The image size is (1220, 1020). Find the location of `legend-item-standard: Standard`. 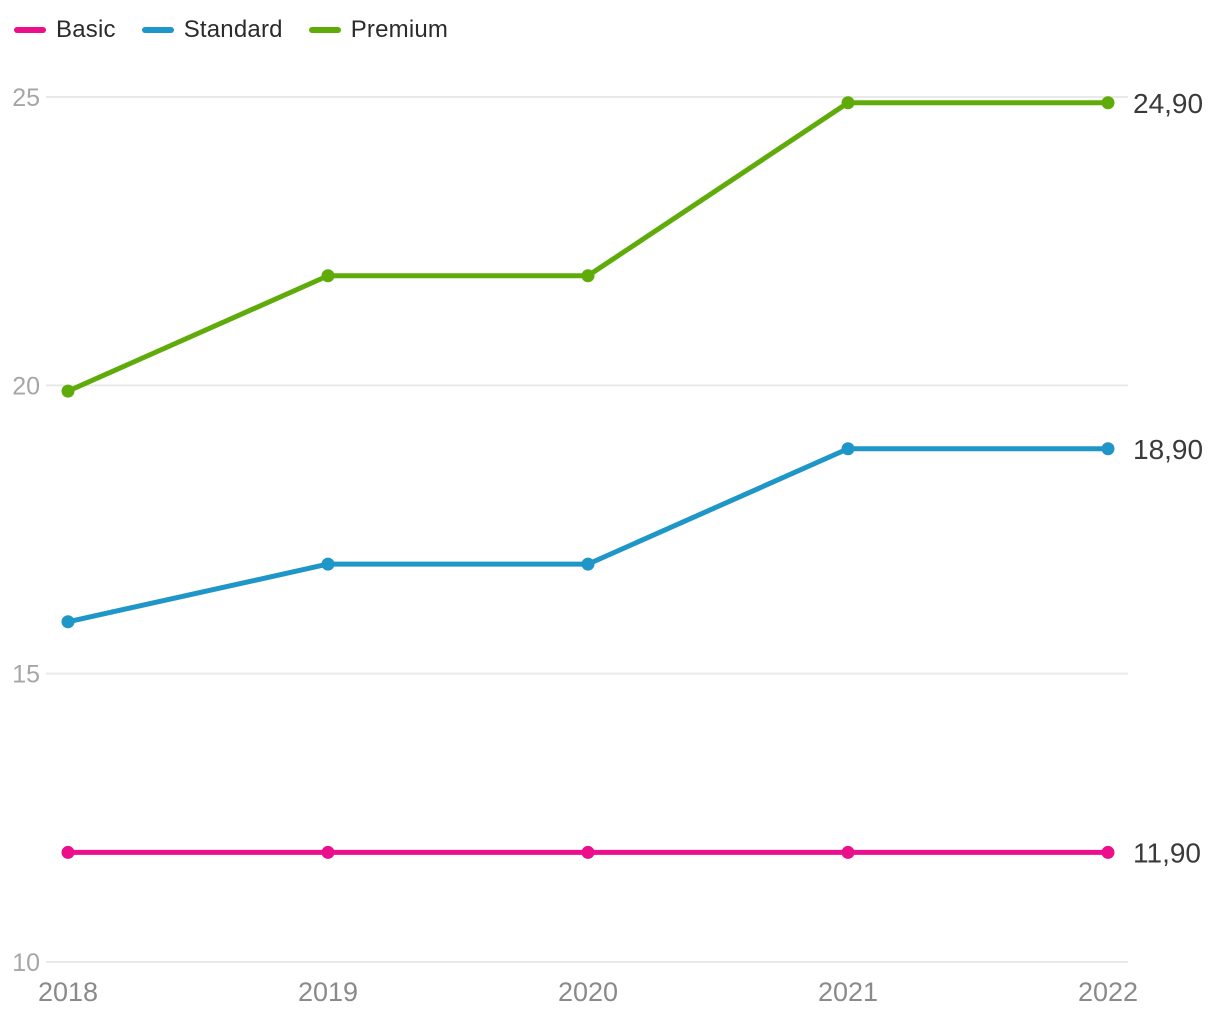

legend-item-standard: Standard is located at coordinates (212, 30).